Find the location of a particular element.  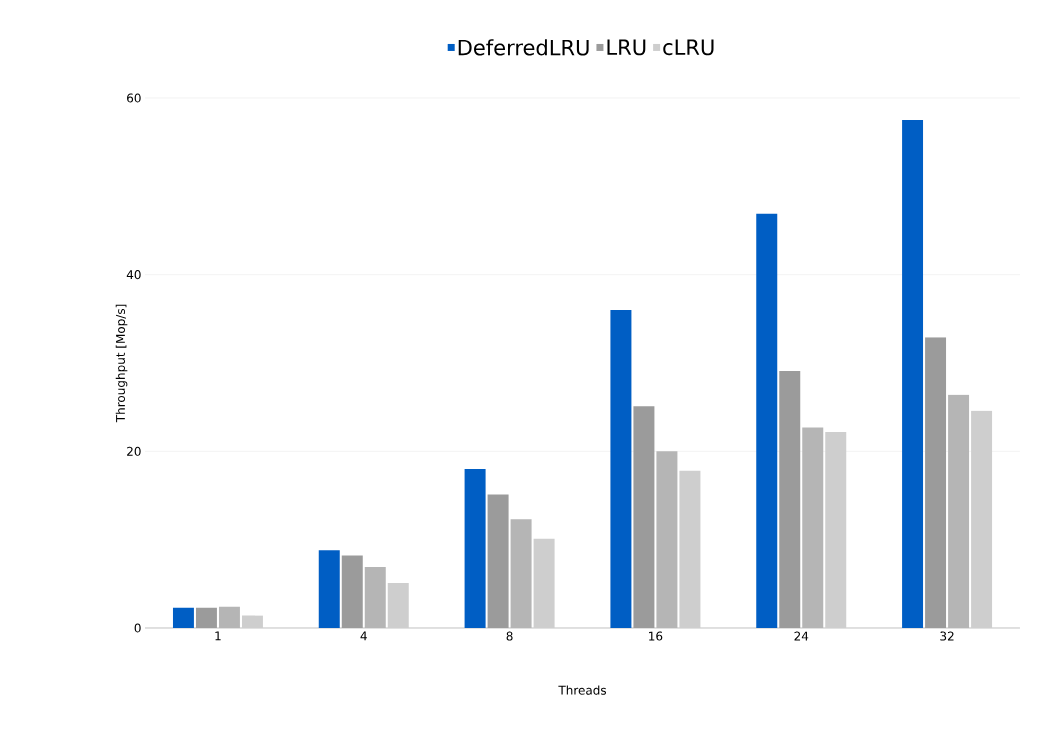

x-tick-label: 24 is located at coordinates (801, 636).